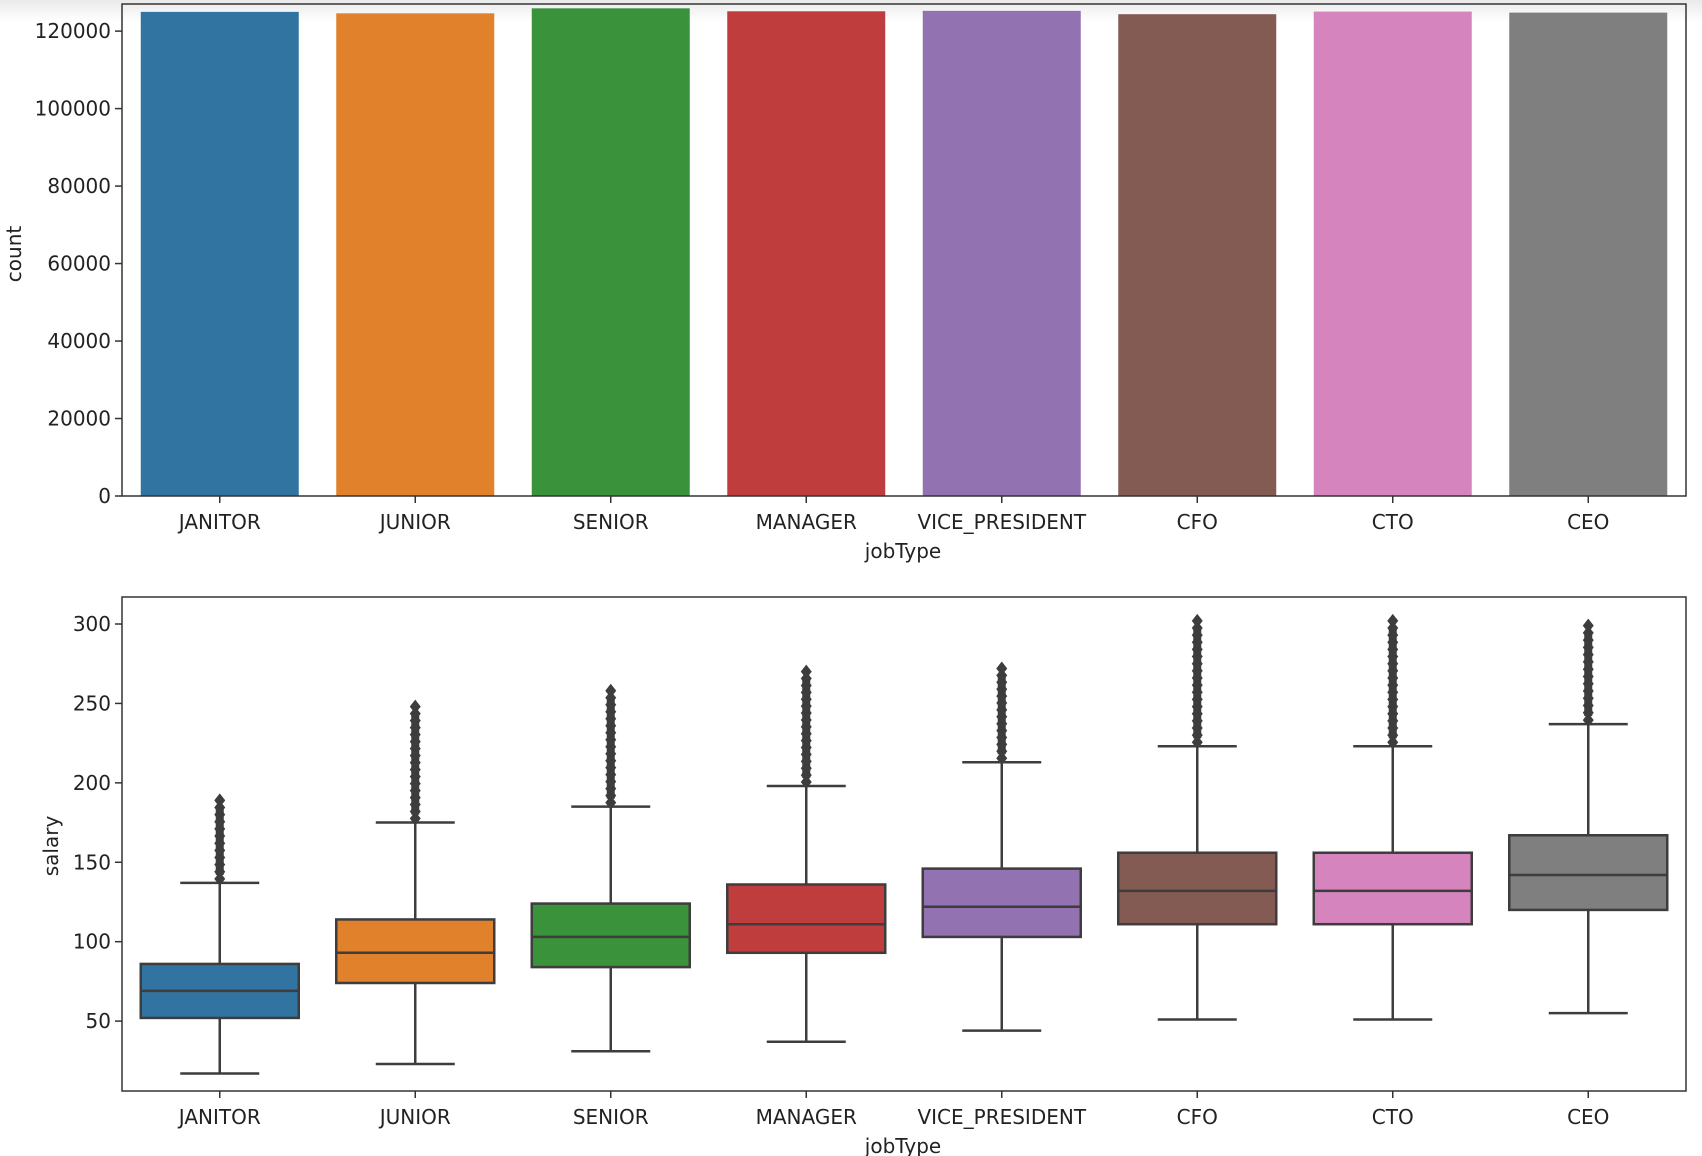 Image resolution: width=1702 pixels, height=1156 pixels. What do you see at coordinates (1197, 817) in the screenshot?
I see `box-group-cfo` at bounding box center [1197, 817].